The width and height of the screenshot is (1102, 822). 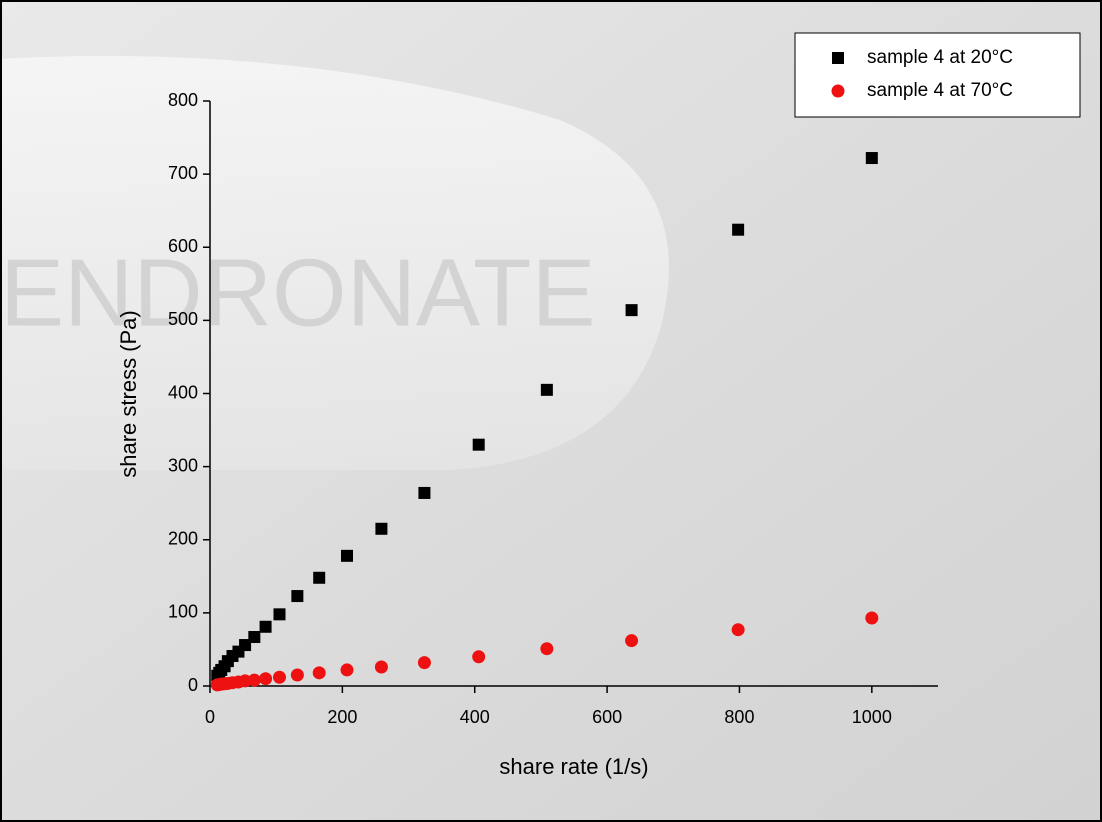 I want to click on y-axis-title: share stress (Pa), so click(x=128, y=394).